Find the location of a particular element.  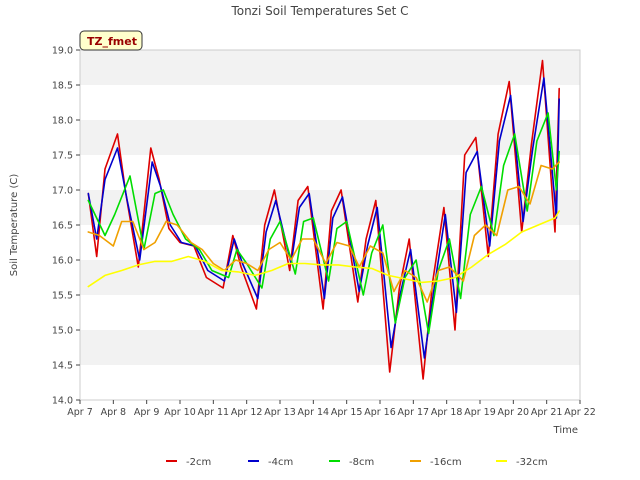

legend: -2cm -4cm -8cm -16cm -32cm is located at coordinates (357, 462).